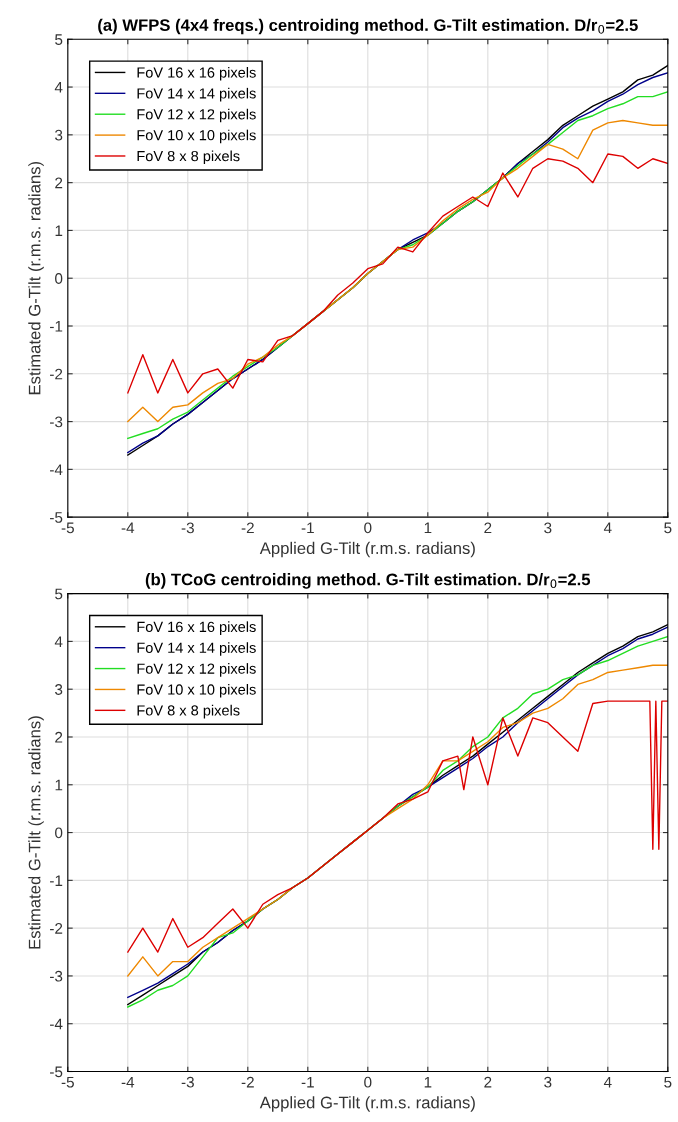 Image resolution: width=678 pixels, height=1122 pixels. I want to click on chart-title: (b) TCoG centroiding method. G-Tilt estimation. D/r$_{0}$=2.5, so click(368, 581).